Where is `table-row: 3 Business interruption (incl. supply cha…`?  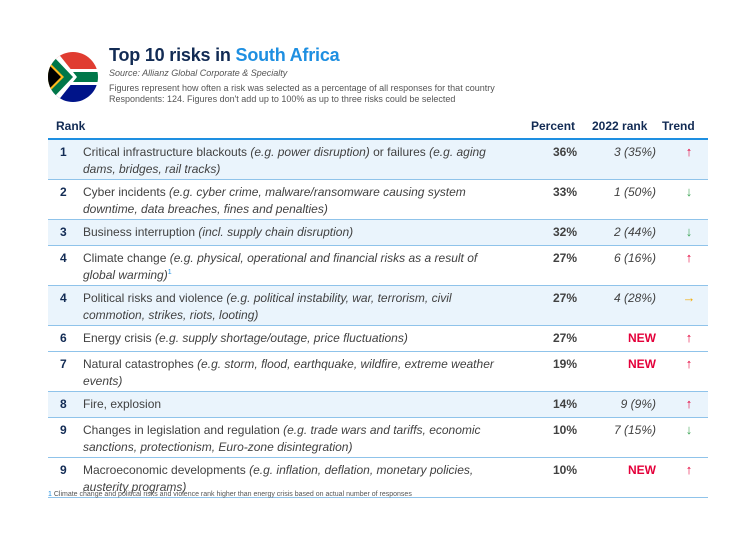
table-row: 3 Business interruption (incl. supply cha… is located at coordinates (378, 233).